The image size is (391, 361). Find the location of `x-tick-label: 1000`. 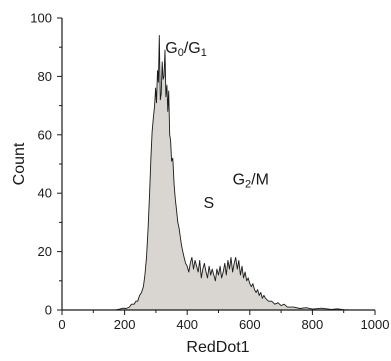

x-tick-label: 1000 is located at coordinates (375, 324).